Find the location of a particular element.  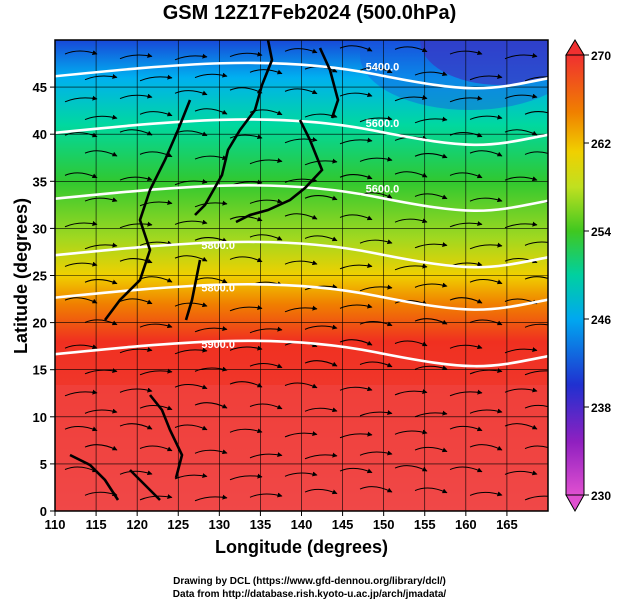

height-contour is located at coordinates (301, 353).